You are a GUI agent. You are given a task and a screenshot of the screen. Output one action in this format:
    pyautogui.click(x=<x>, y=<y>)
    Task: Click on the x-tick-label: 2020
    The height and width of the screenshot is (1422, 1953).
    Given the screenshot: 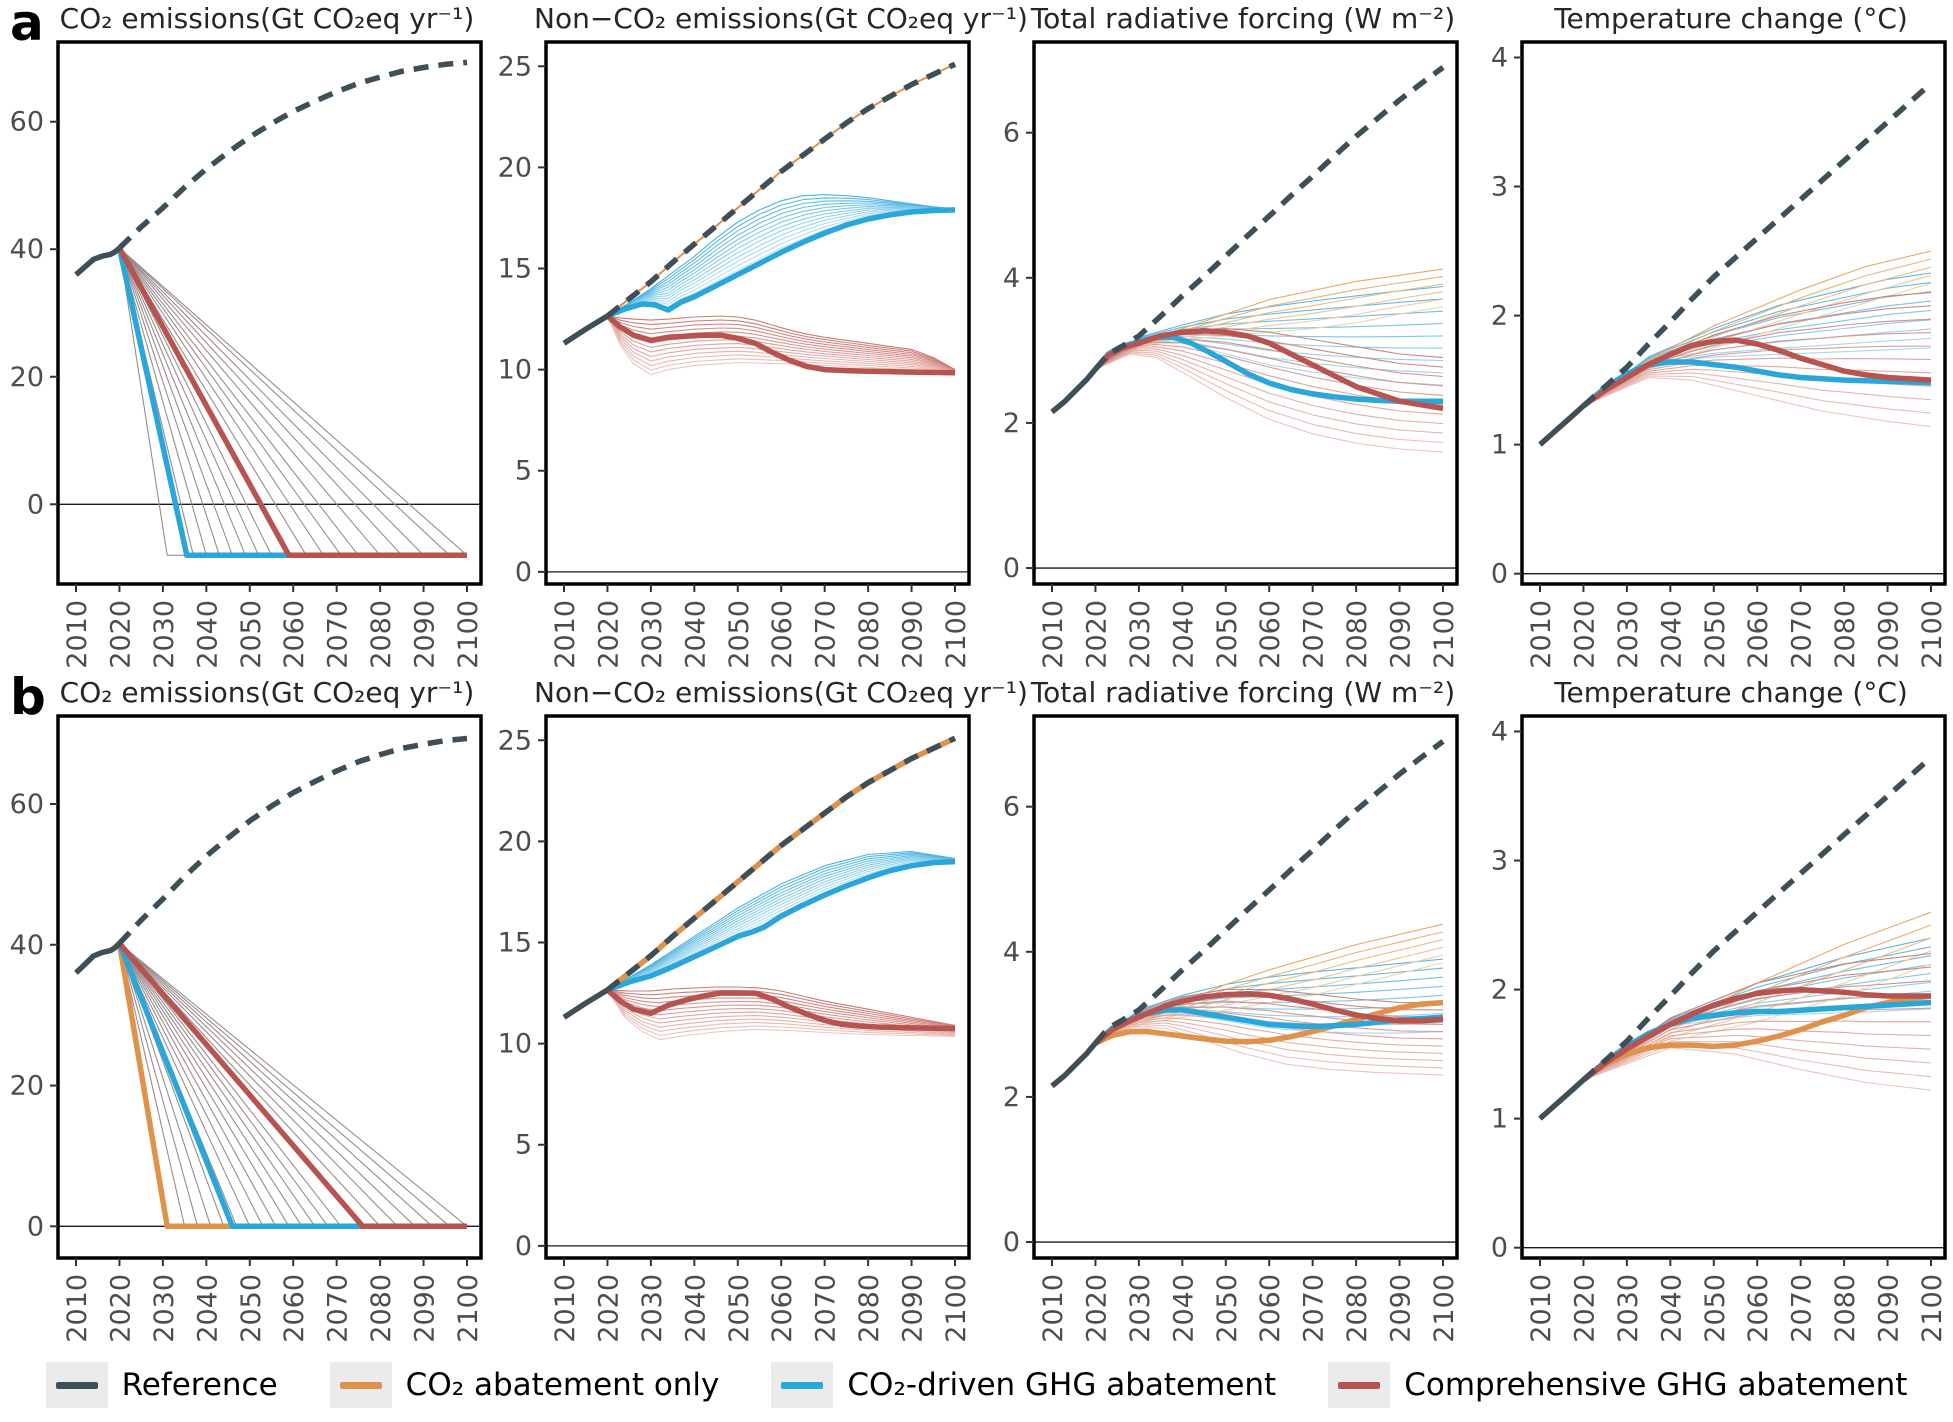 What is the action you would take?
    pyautogui.click(x=608, y=634)
    